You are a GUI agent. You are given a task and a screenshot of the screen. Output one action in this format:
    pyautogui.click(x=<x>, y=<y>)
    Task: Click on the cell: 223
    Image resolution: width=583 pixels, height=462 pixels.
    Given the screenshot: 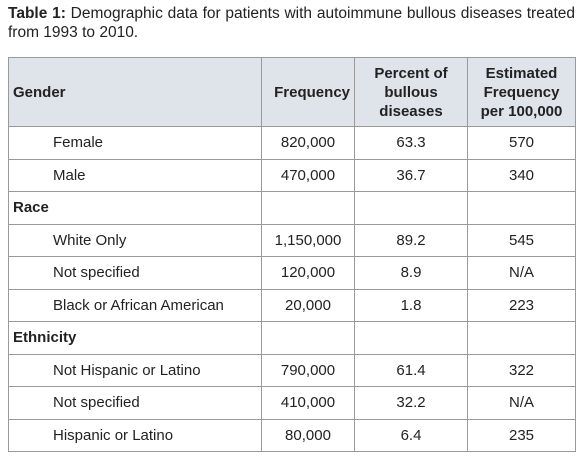 What is the action you would take?
    pyautogui.click(x=521, y=305)
    